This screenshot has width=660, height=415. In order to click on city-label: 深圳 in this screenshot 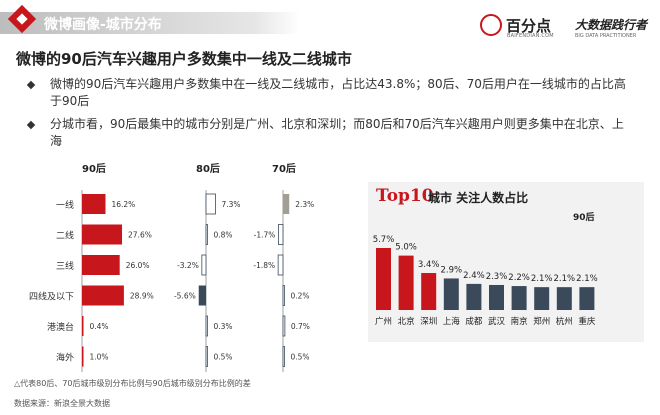, I will do `click(428, 321)`.